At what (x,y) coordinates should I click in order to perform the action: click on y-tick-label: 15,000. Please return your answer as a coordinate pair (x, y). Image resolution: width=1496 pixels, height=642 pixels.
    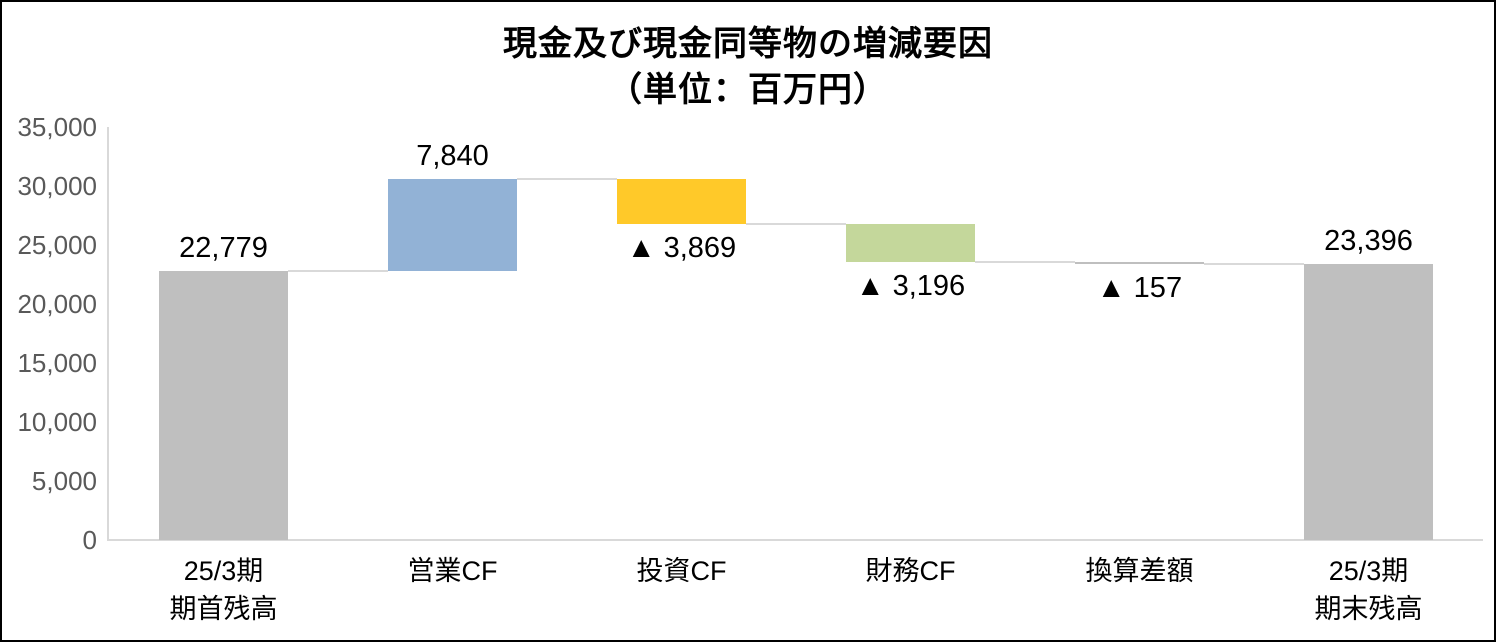
    Looking at the image, I should click on (57, 363).